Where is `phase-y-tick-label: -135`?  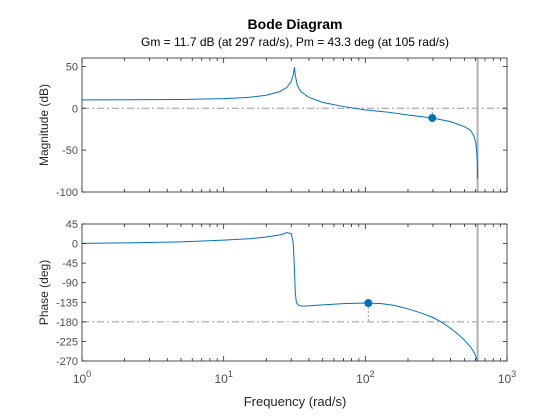 phase-y-tick-label: -135 is located at coordinates (67, 303).